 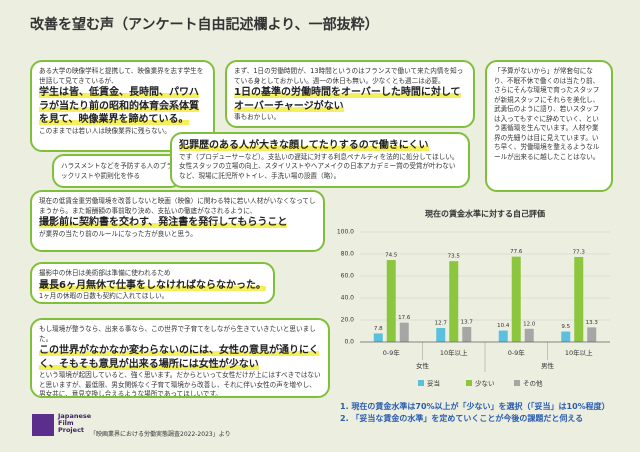 What do you see at coordinates (160, 434) in the screenshot?
I see `source: 「映画業界における労働実態調査2022-2023」より` at bounding box center [160, 434].